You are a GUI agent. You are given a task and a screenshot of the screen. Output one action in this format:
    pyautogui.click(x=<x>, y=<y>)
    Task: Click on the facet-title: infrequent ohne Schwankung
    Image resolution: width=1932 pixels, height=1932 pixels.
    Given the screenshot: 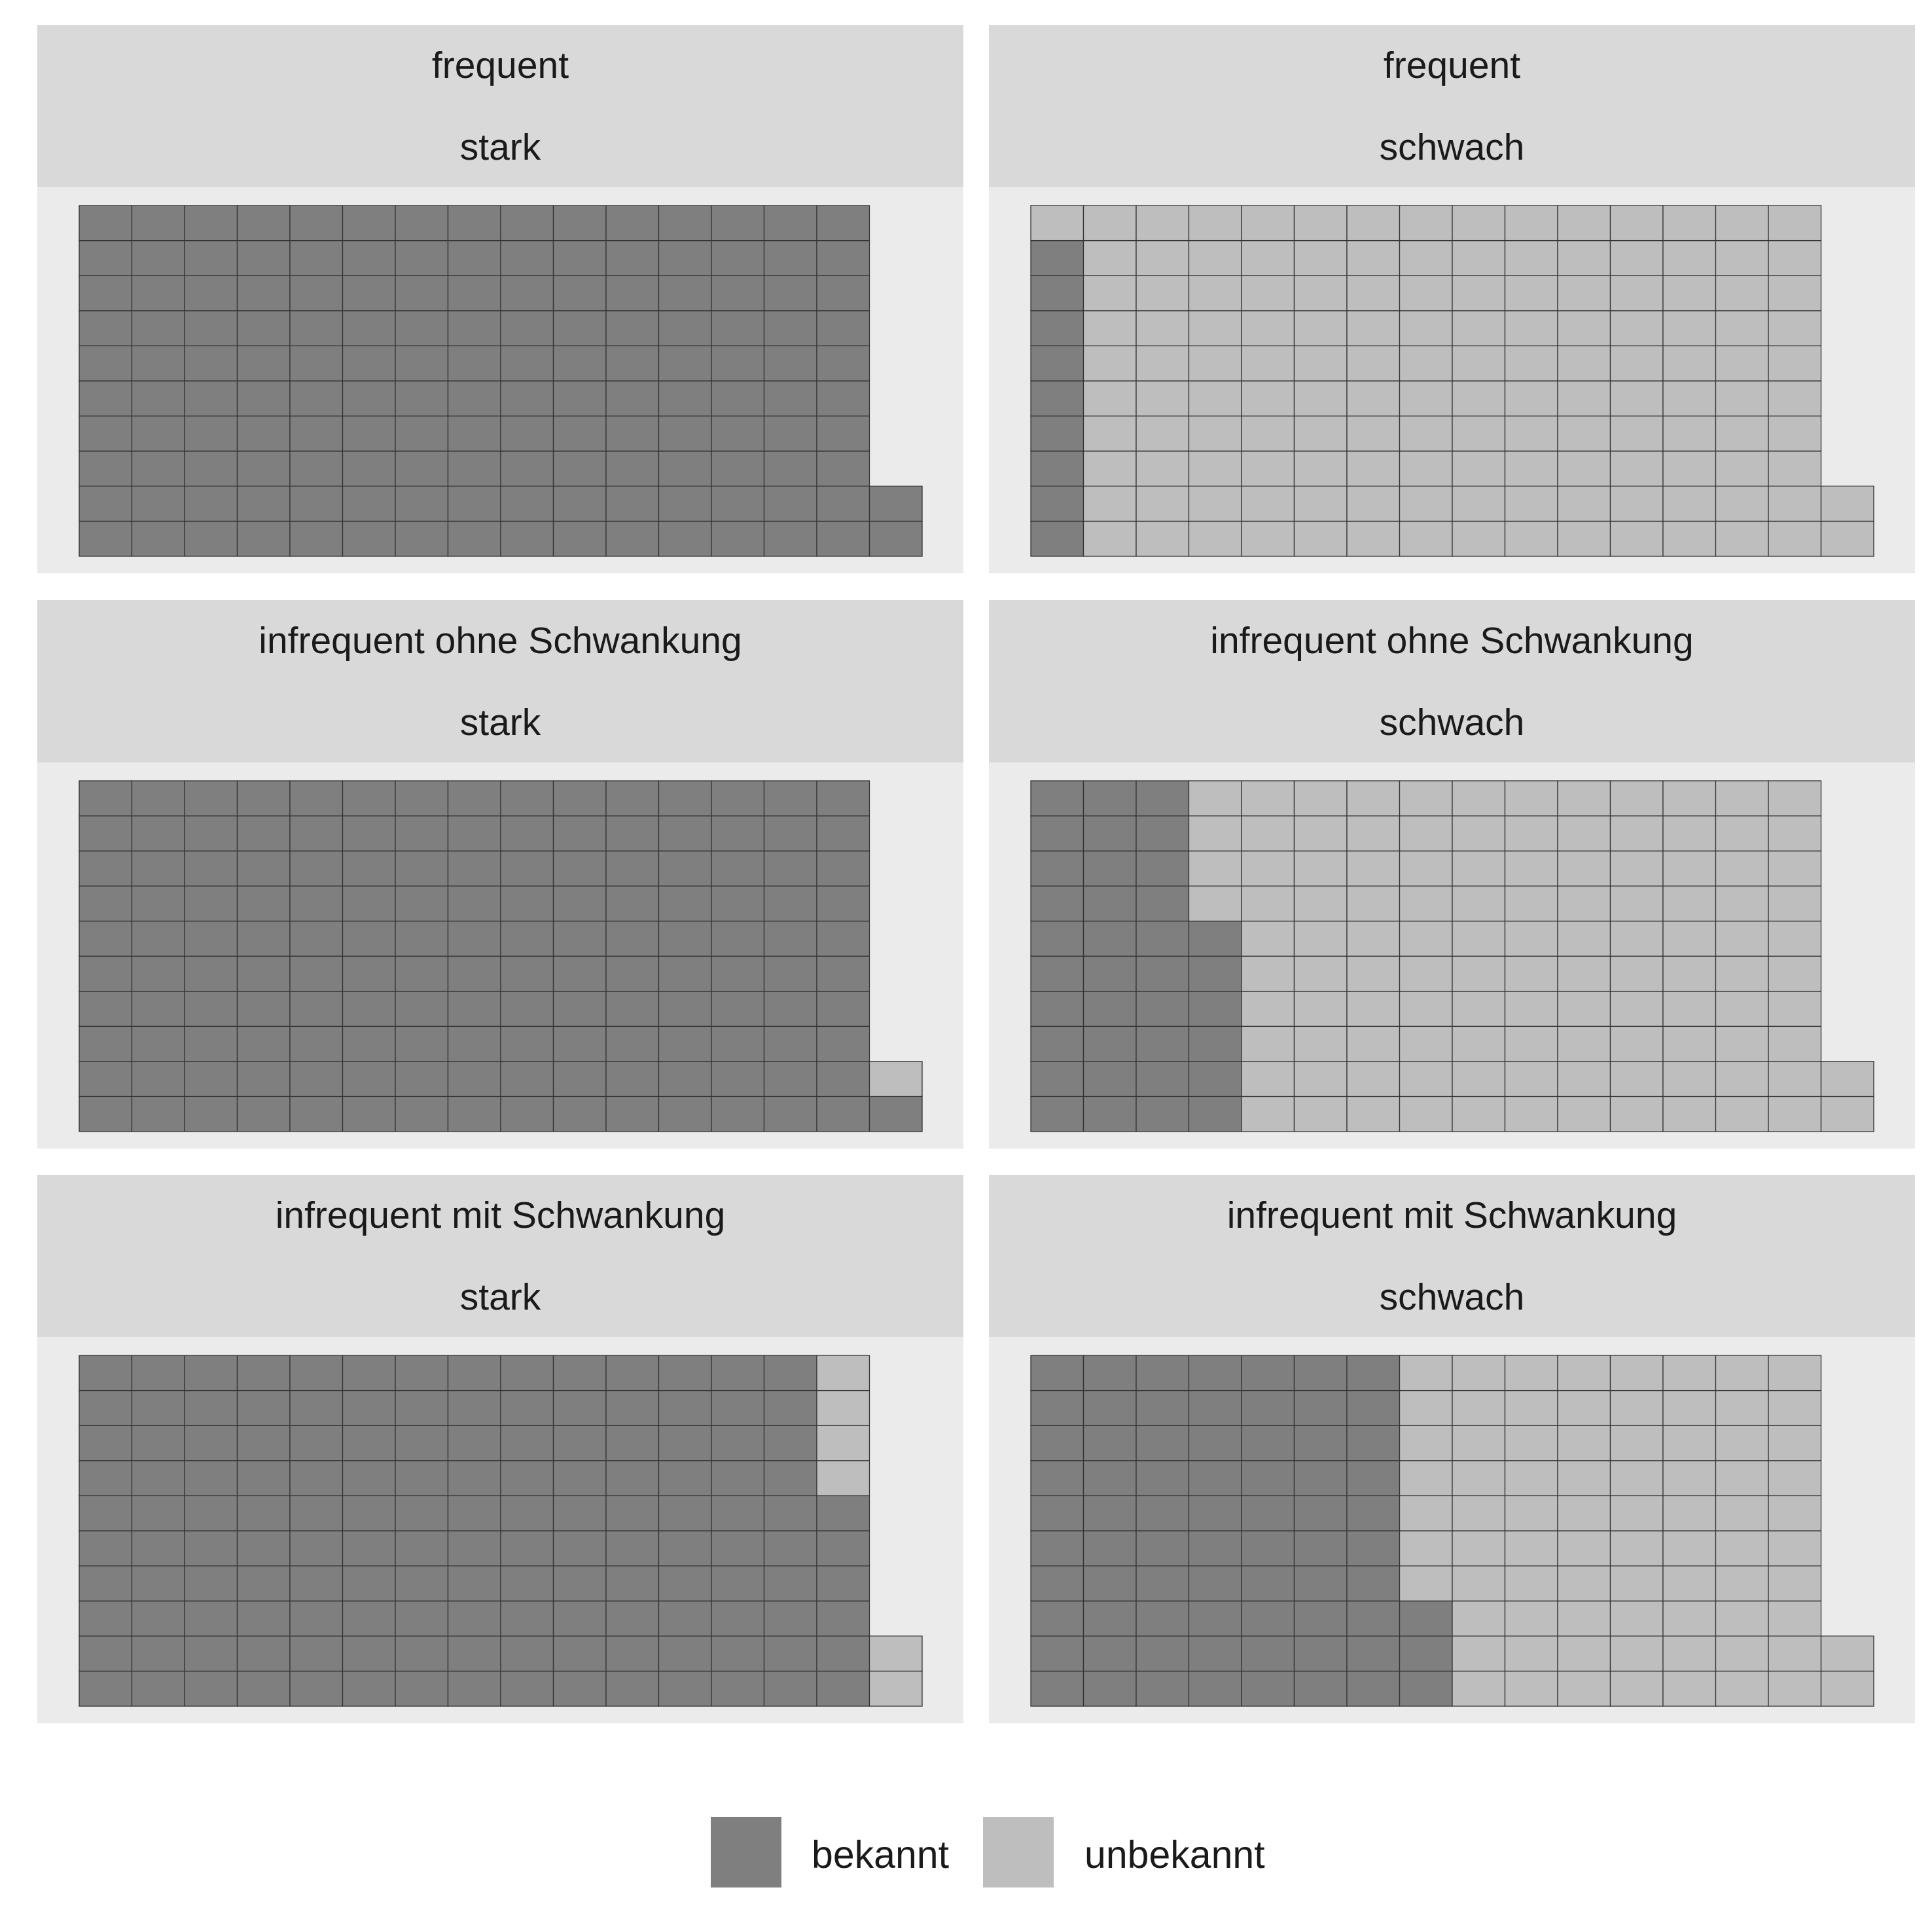 What is the action you would take?
    pyautogui.click(x=500, y=641)
    